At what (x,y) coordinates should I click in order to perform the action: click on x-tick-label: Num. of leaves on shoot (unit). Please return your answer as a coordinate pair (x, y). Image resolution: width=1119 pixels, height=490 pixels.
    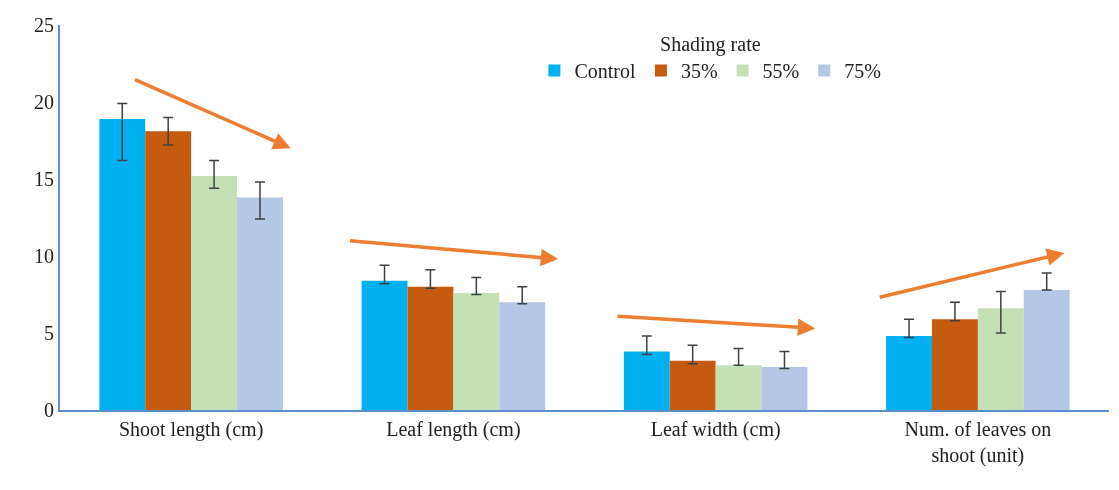
    Looking at the image, I should click on (978, 442).